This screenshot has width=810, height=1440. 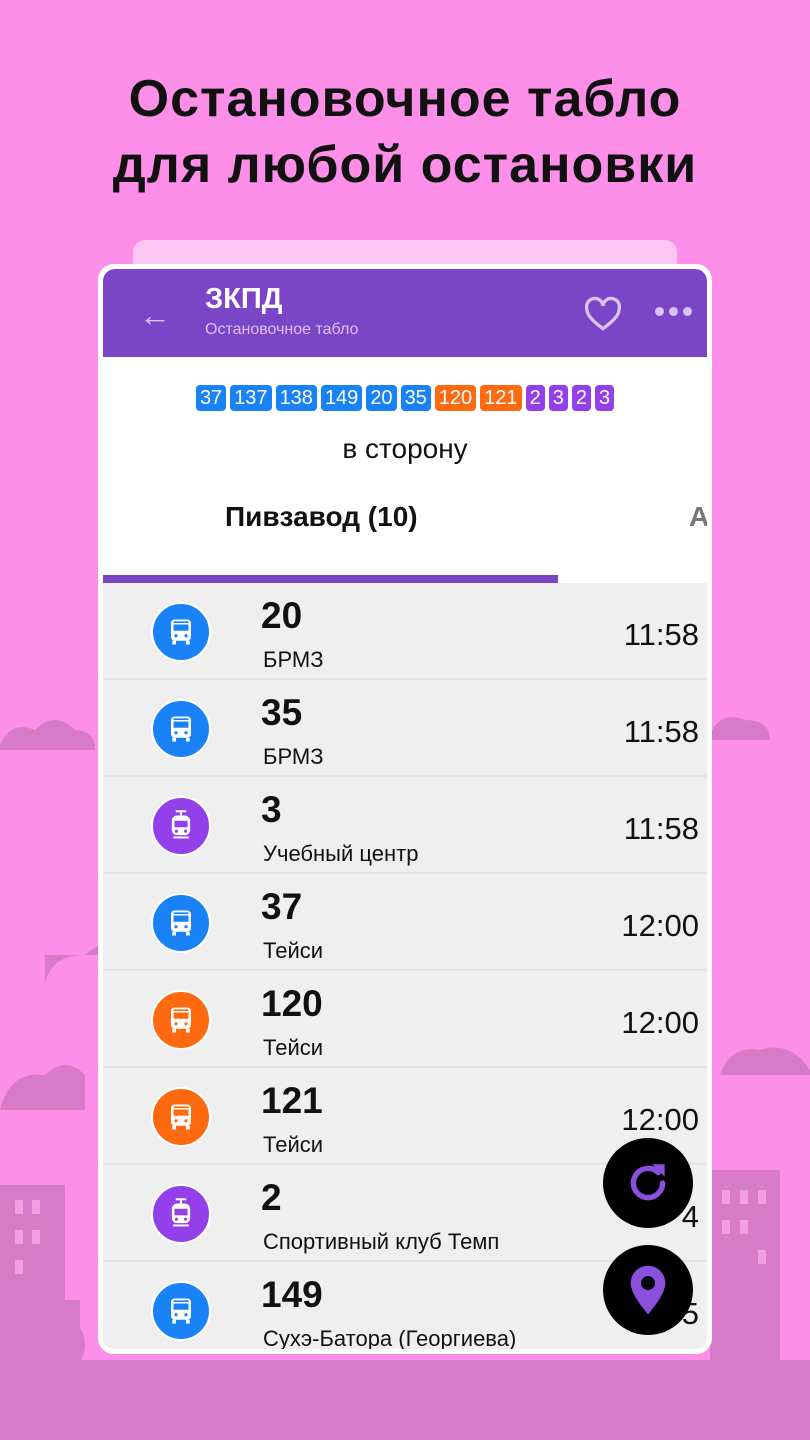 I want to click on route-chips: 37 137 138 149 20 35 120 121 2 3 2 3, so click(x=405, y=398).